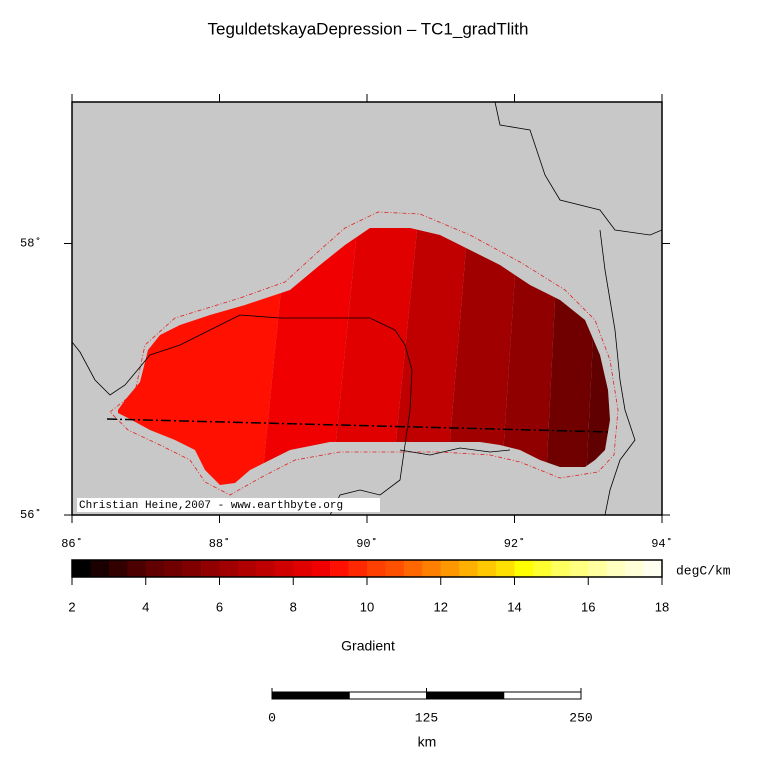 This screenshot has height=769, width=765. What do you see at coordinates (703, 570) in the screenshot?
I see `colorbar-unit: degC/km` at bounding box center [703, 570].